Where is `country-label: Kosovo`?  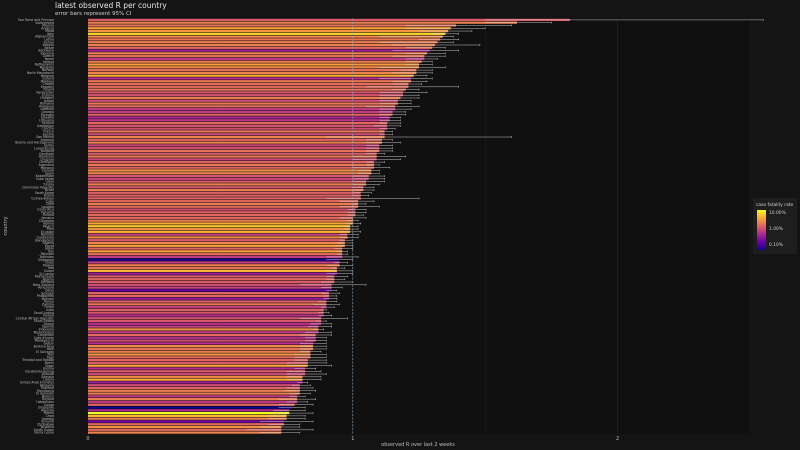 country-label: Kosovo is located at coordinates (48, 45).